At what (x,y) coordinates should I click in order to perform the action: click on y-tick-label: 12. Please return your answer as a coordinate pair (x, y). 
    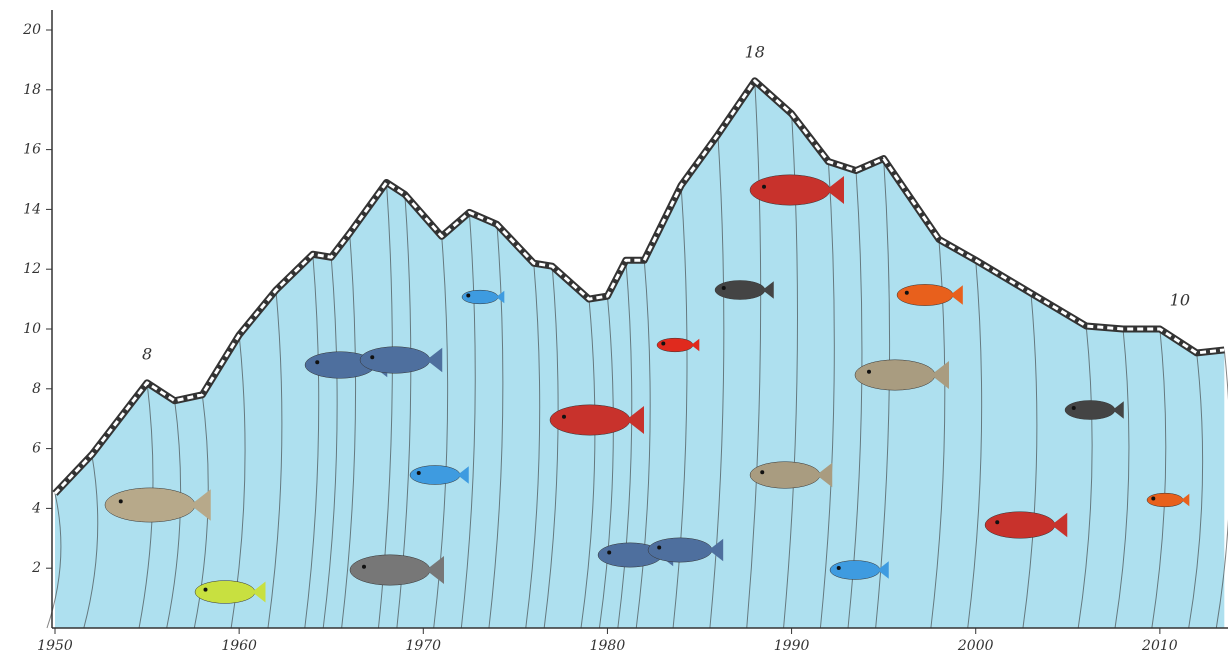
    Looking at the image, I should click on (32, 269).